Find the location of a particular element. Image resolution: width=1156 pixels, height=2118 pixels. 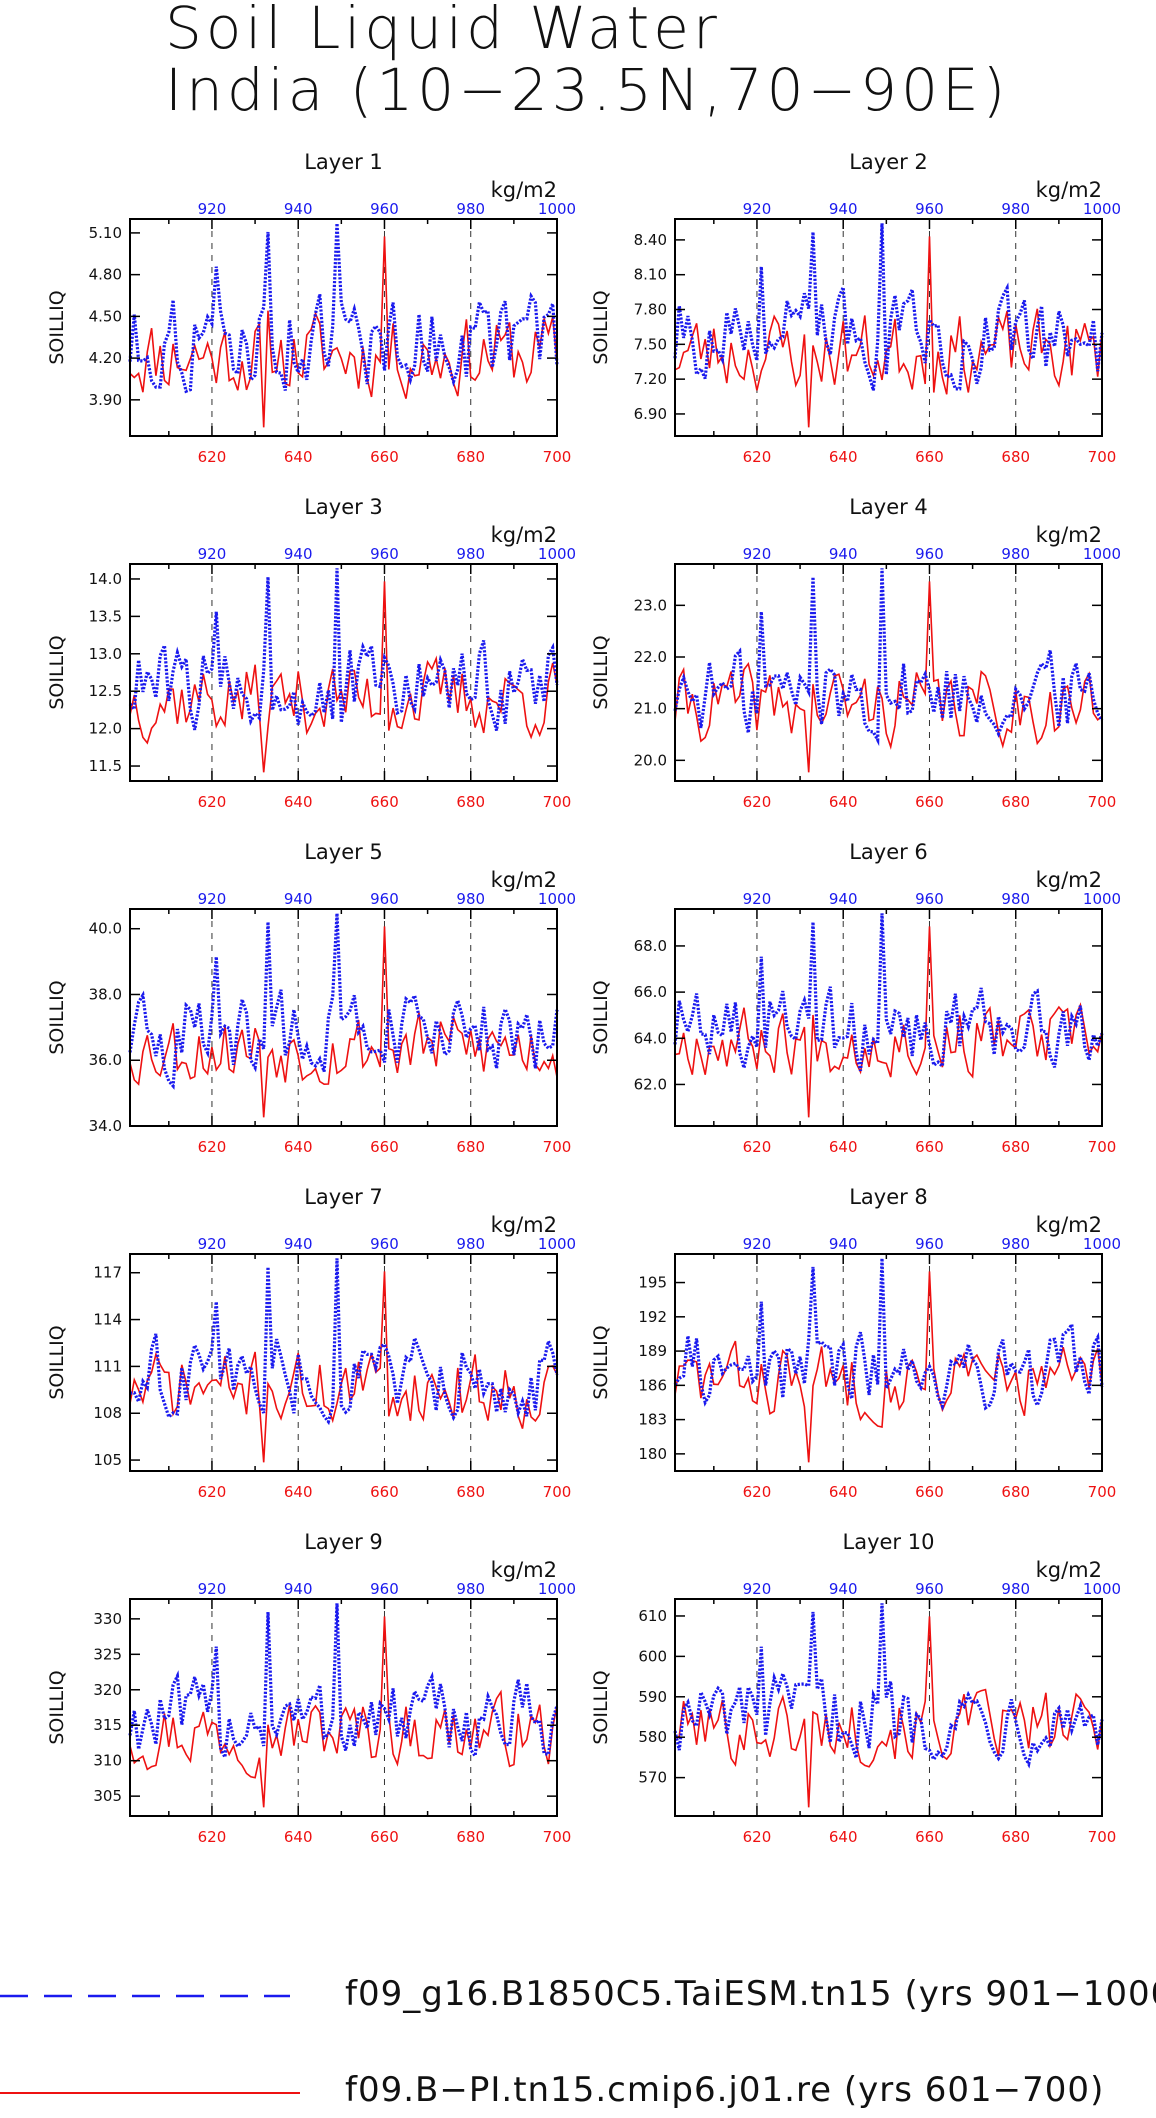

y-tick-label: 325 is located at coordinates (107, 1654).